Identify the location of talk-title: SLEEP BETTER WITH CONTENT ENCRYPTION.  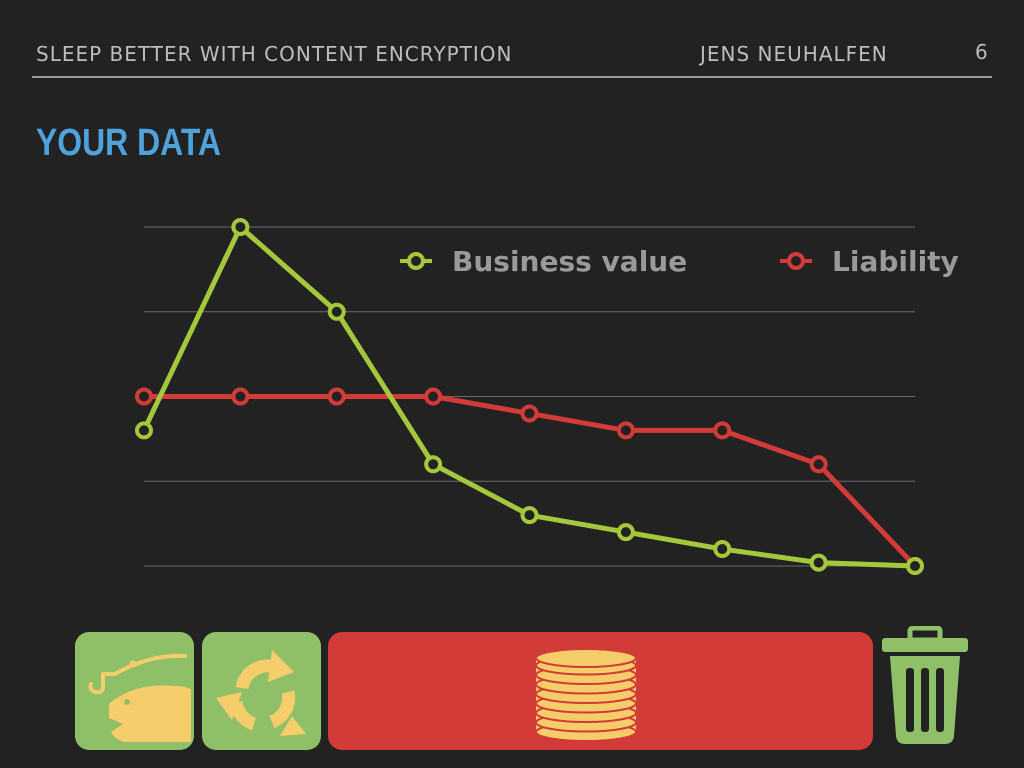
(274, 54).